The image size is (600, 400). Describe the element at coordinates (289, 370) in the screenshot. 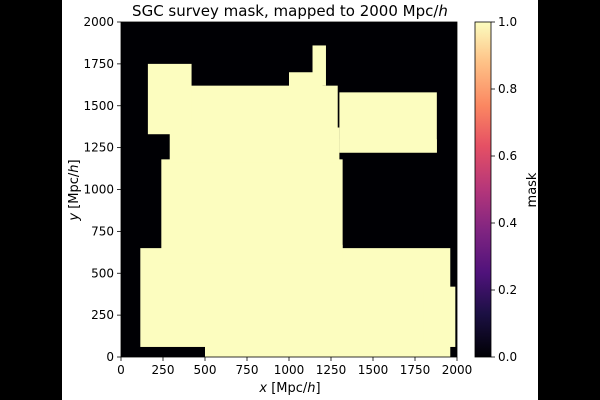

I see `x-tick-label: 1000` at that location.